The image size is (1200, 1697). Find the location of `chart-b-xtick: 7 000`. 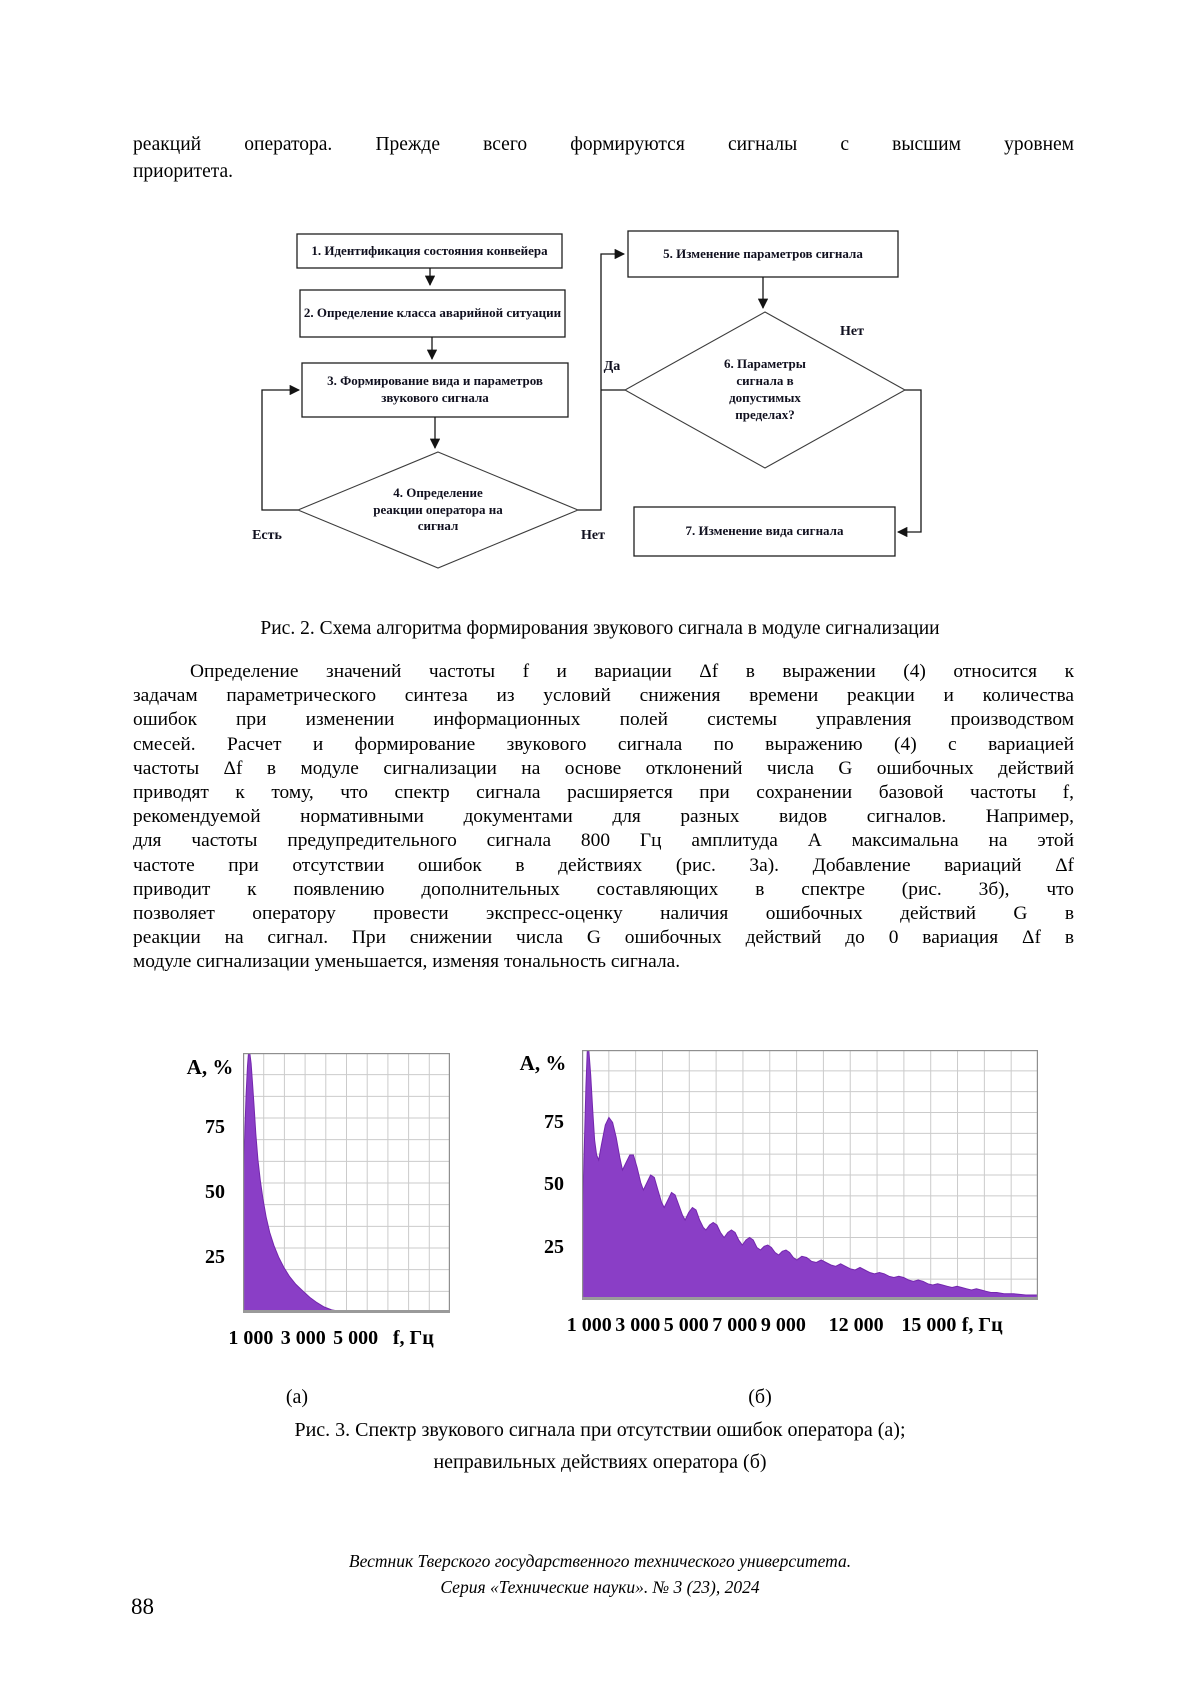

chart-b-xtick: 7 000 is located at coordinates (735, 1325).